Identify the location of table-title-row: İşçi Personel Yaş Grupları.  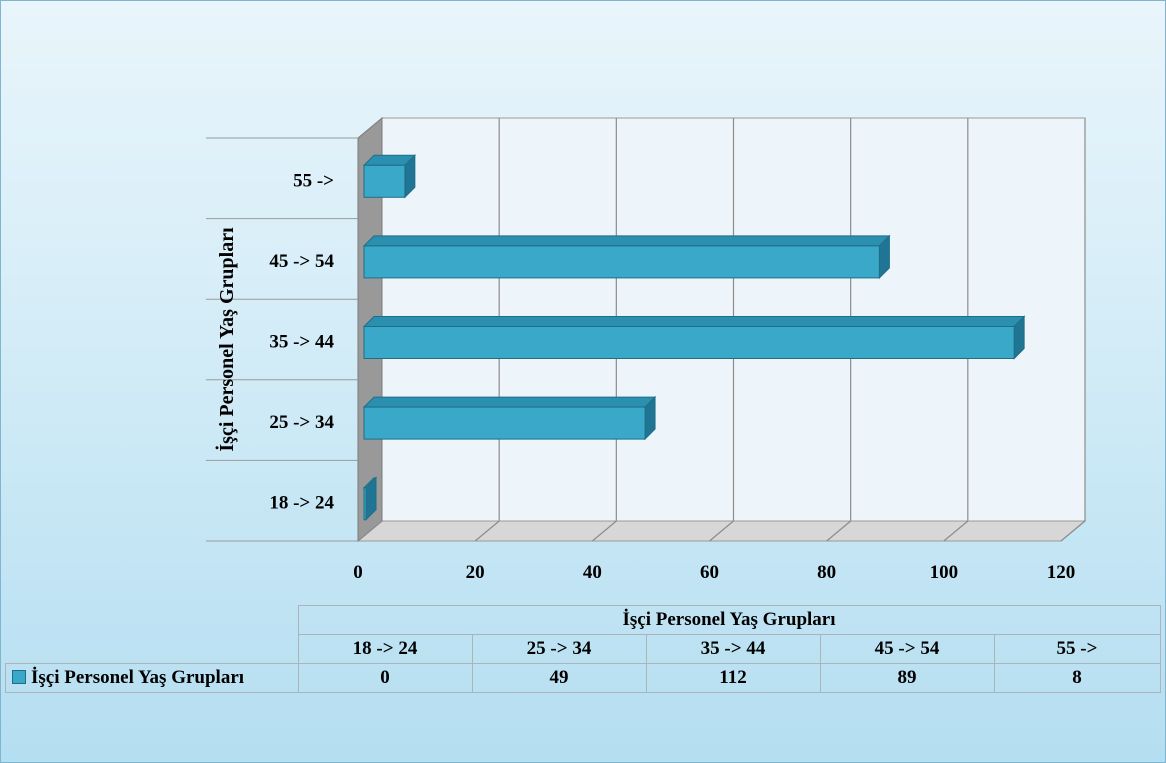
(583, 620).